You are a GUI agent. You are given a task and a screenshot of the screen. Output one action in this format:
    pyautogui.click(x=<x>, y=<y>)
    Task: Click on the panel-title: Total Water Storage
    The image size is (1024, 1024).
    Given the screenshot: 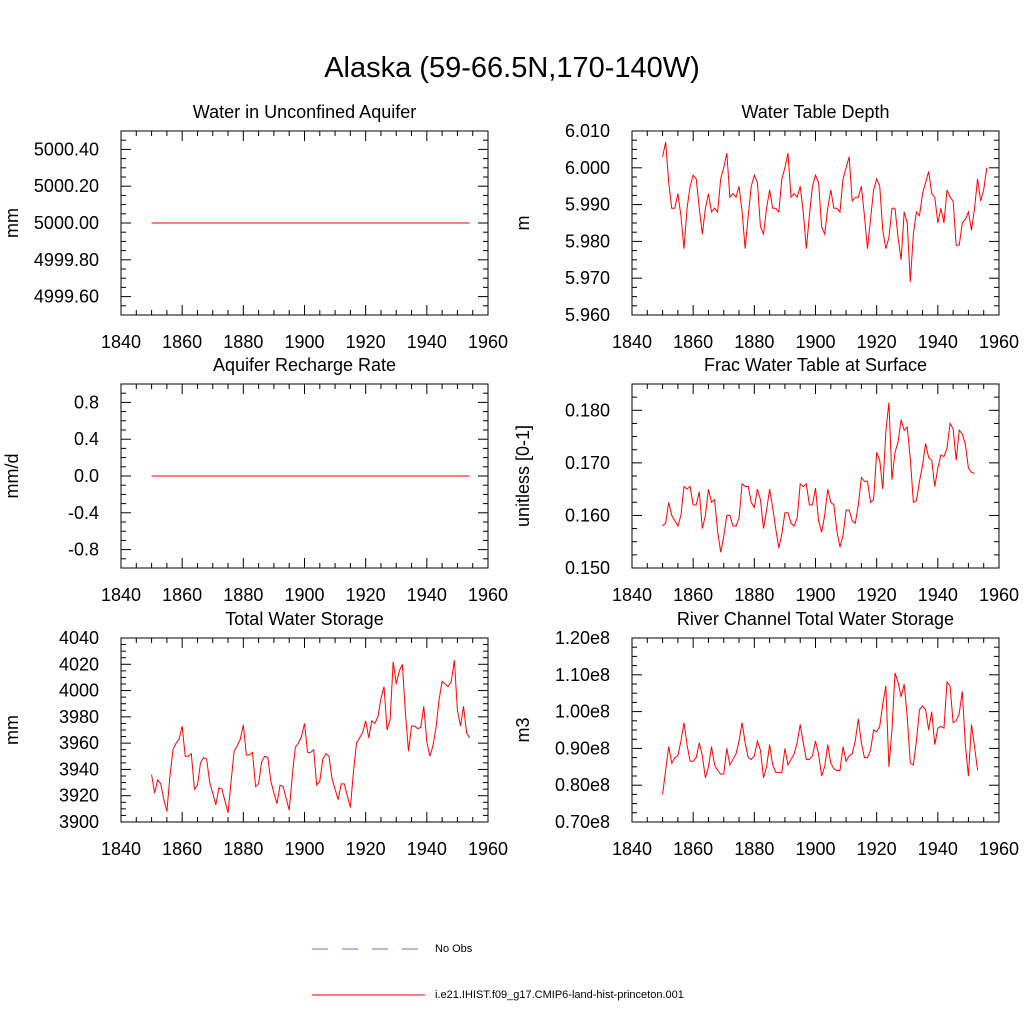 What is the action you would take?
    pyautogui.click(x=304, y=619)
    